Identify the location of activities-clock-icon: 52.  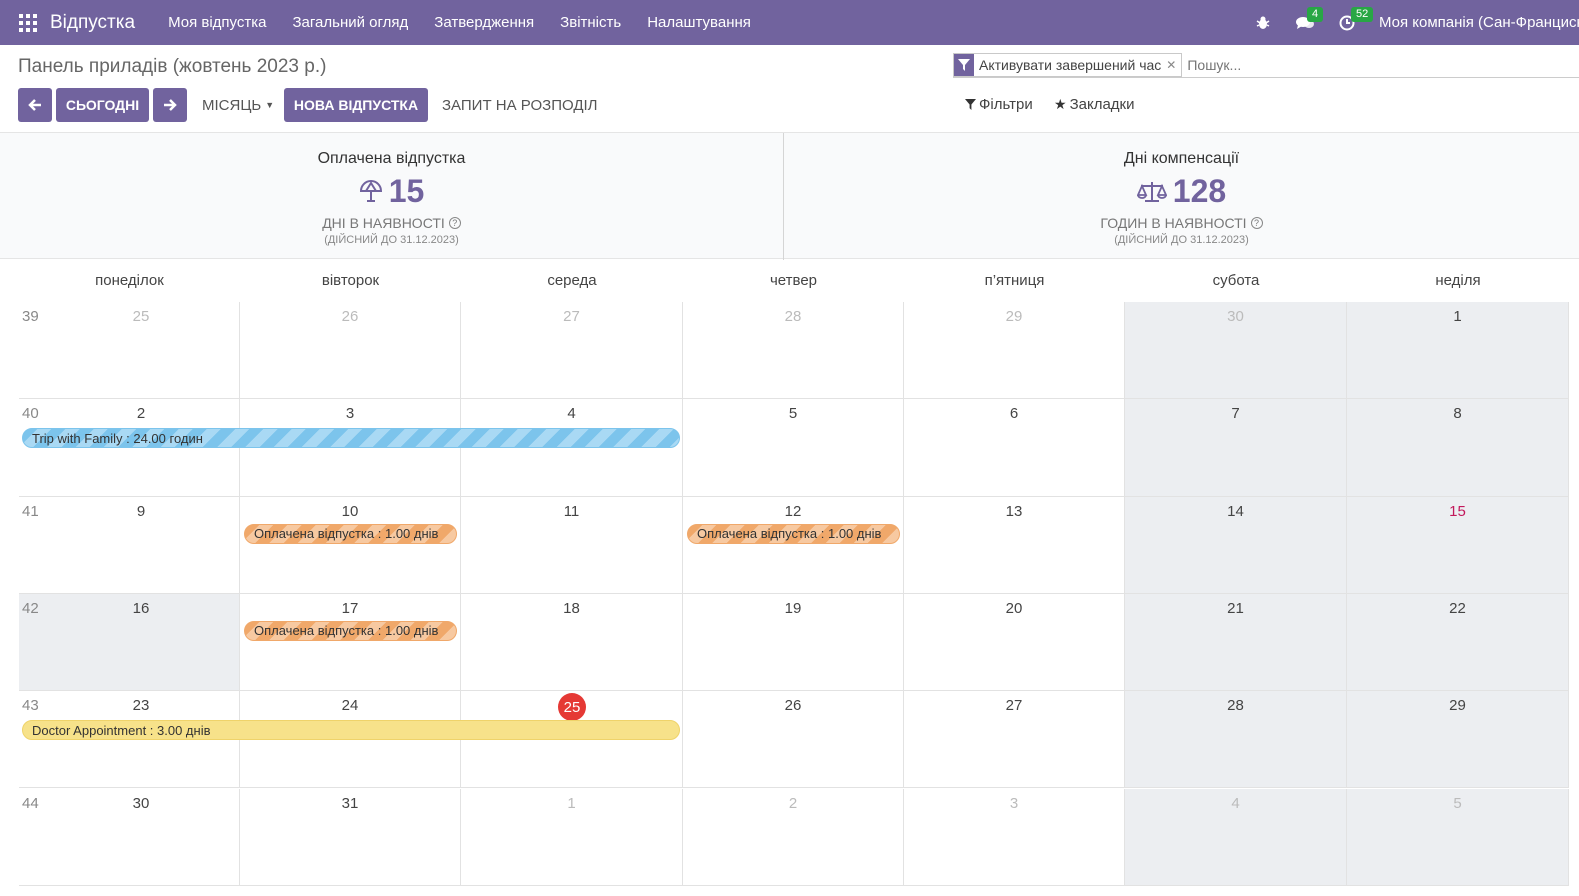
(1356, 18).